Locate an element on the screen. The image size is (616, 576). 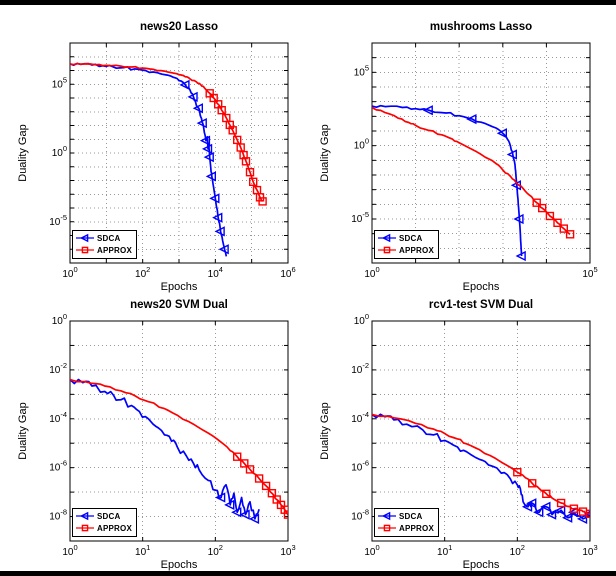
chart-title: news20 SVM Dual is located at coordinates (179, 305).